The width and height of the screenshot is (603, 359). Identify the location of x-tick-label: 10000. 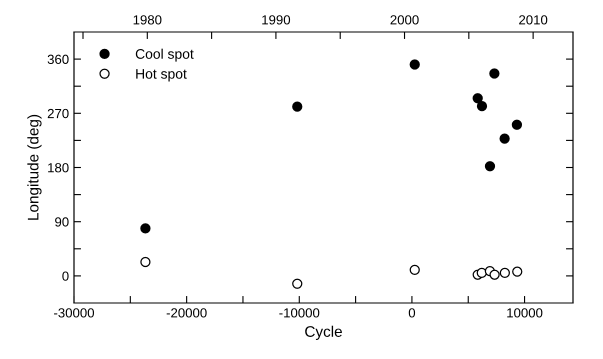
(524, 313).